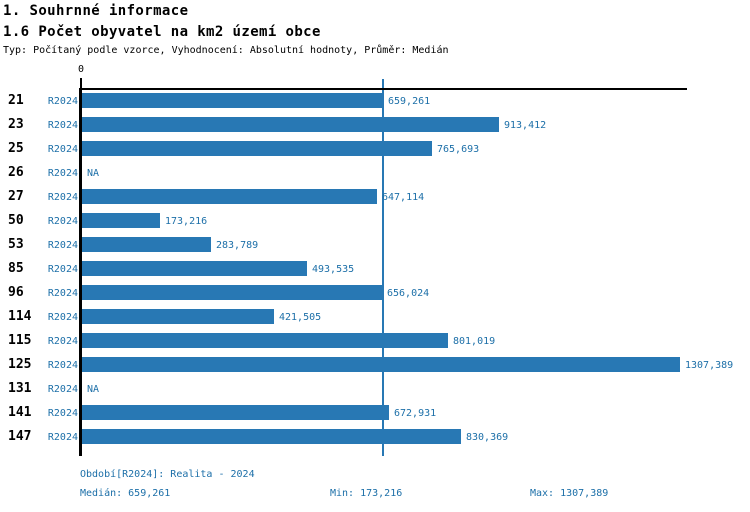 The image size is (750, 512). I want to click on median-line, so click(383, 267).